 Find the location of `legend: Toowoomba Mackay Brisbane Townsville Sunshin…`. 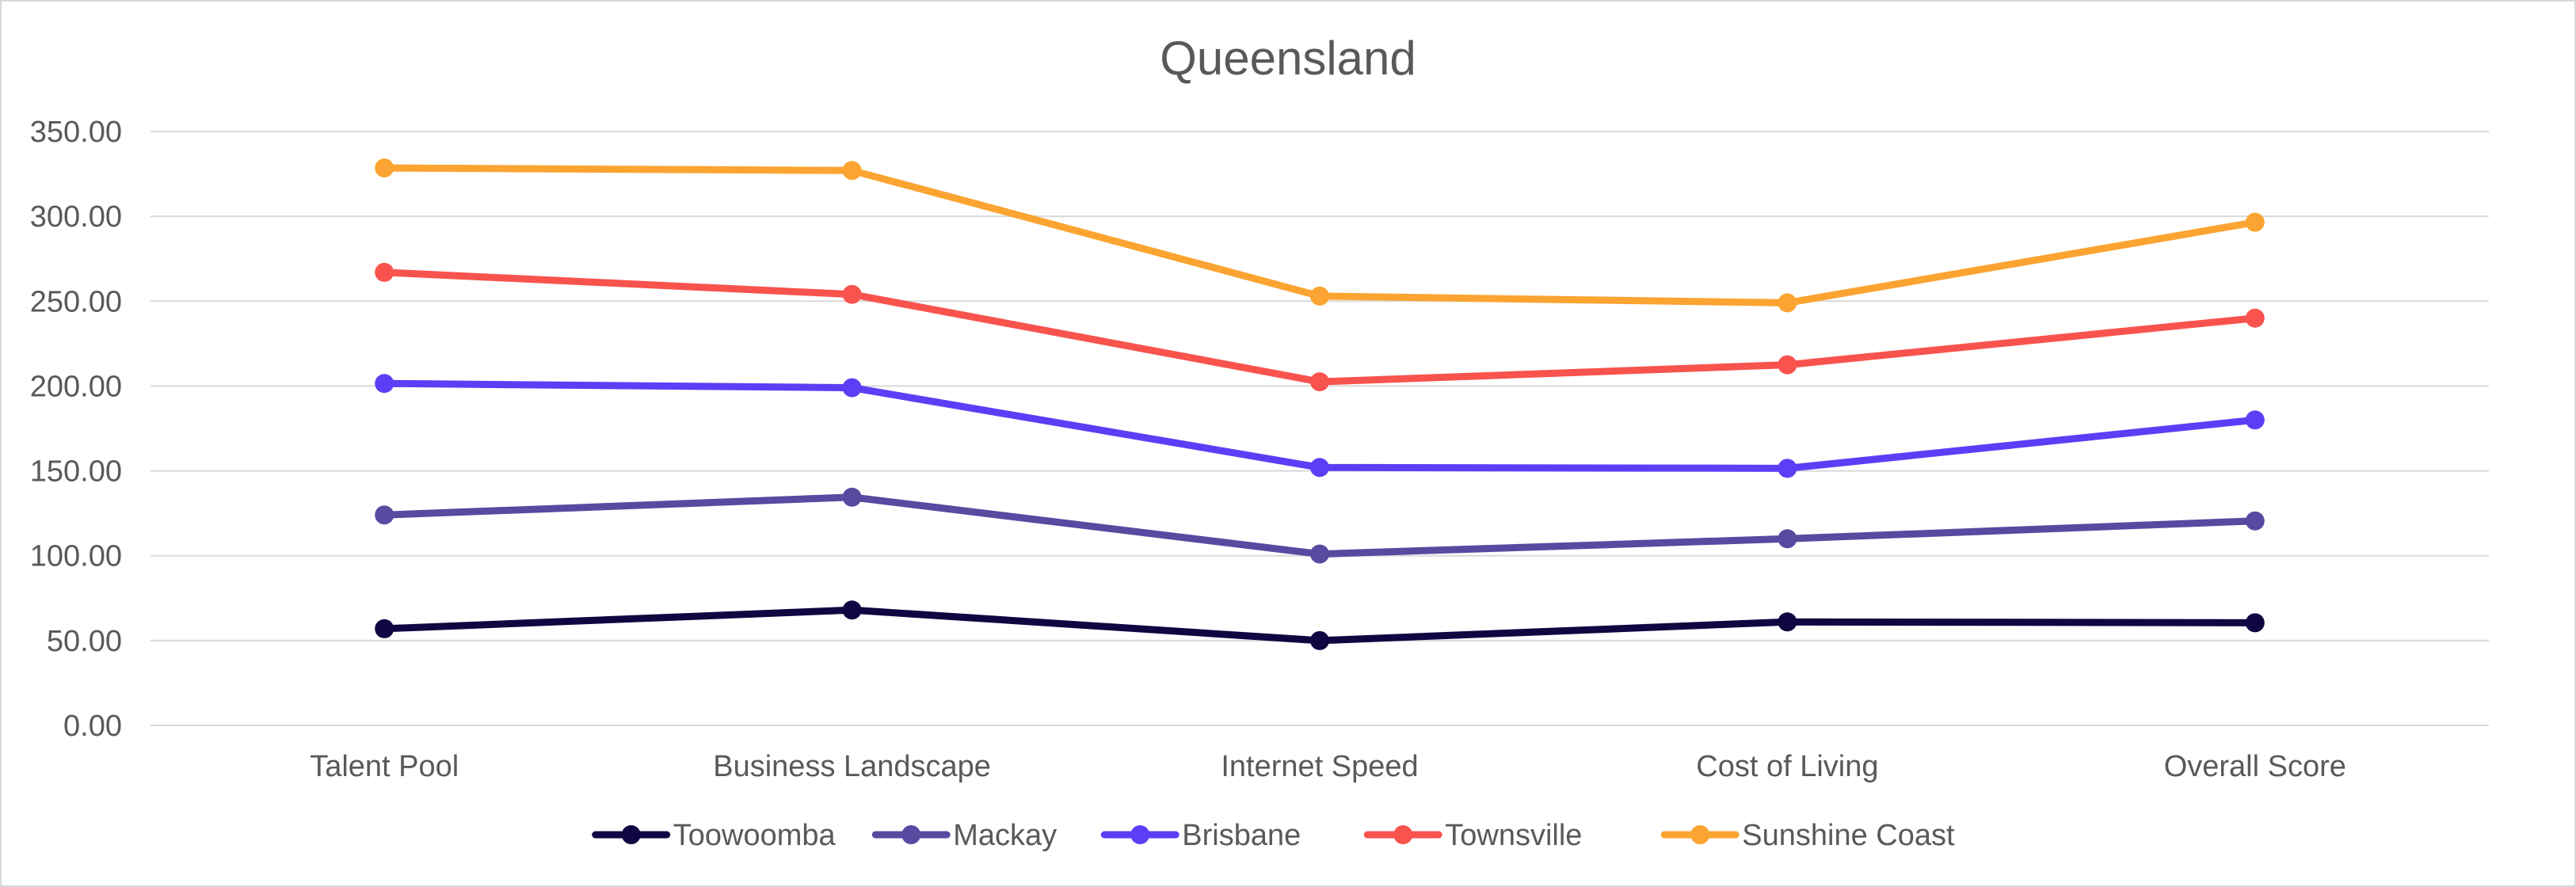

legend: Toowoomba Mackay Brisbane Townsville Sunshin… is located at coordinates (1273, 835).